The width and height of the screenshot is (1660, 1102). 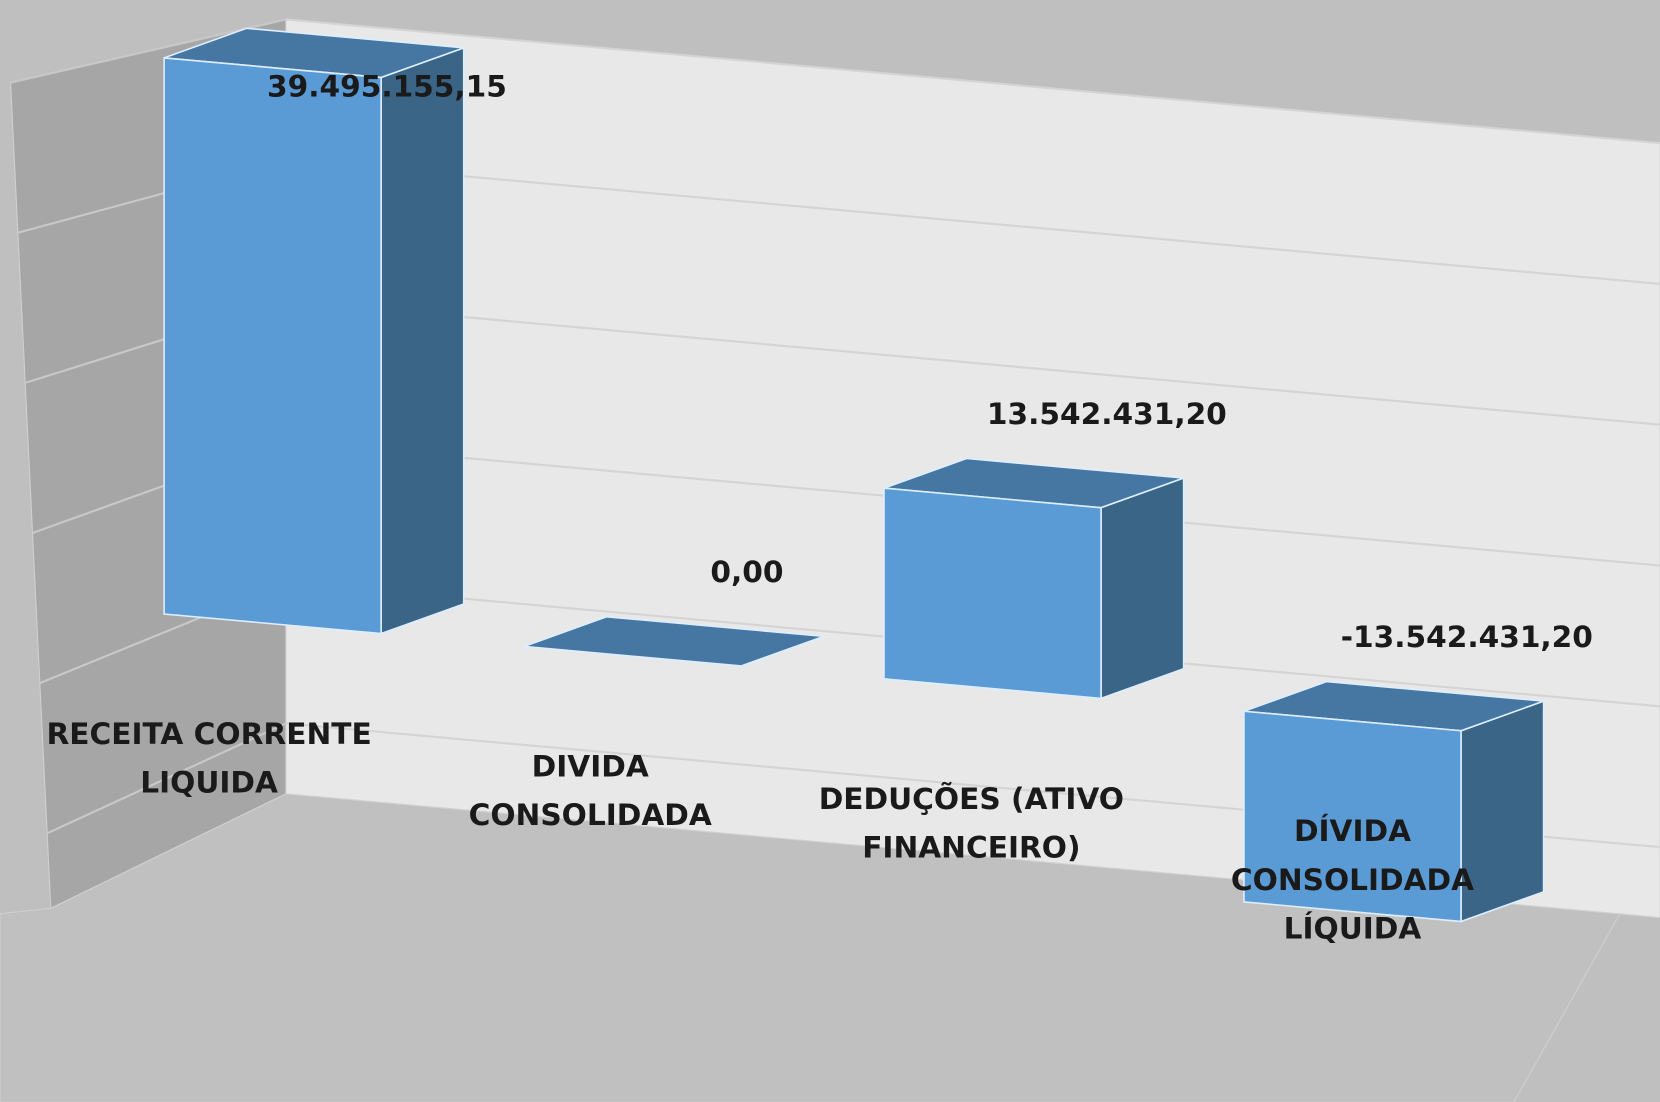 What do you see at coordinates (590, 790) in the screenshot?
I see `x-tick-label: DIVIDA CONSOLIDADA` at bounding box center [590, 790].